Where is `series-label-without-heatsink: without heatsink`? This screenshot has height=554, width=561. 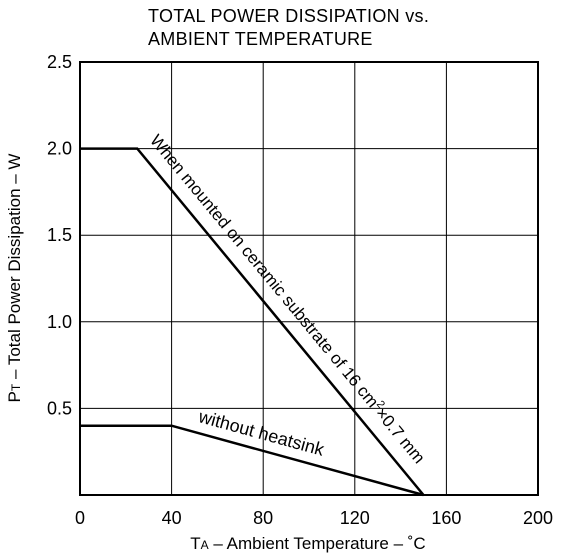
series-label-without-heatsink: without heatsink is located at coordinates (262, 433).